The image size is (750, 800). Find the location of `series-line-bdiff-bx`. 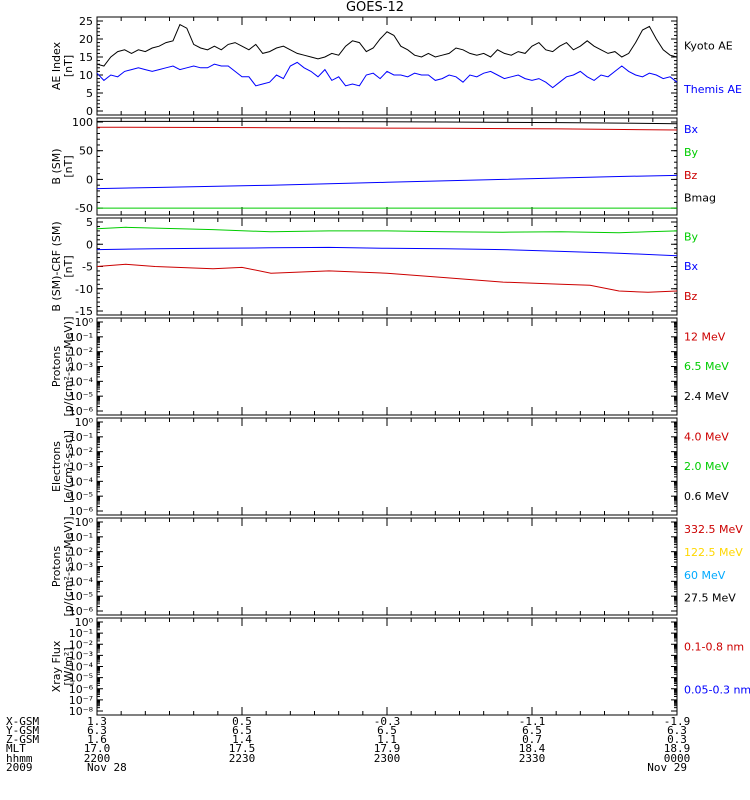

series-line-bdiff-bx is located at coordinates (387, 251).